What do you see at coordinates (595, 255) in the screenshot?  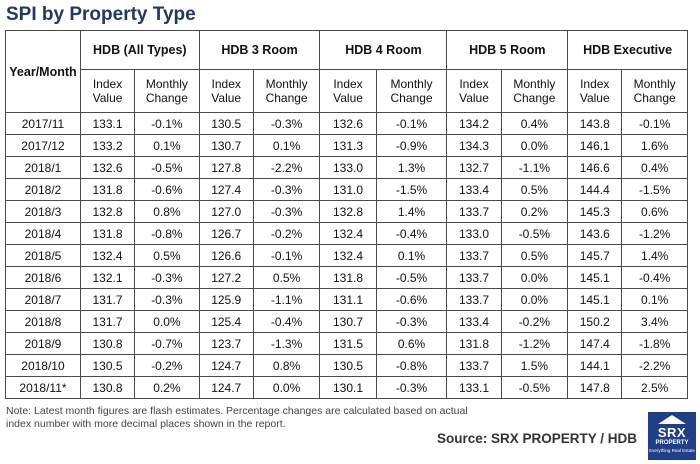 I see `index-value-cell: 145.7` at bounding box center [595, 255].